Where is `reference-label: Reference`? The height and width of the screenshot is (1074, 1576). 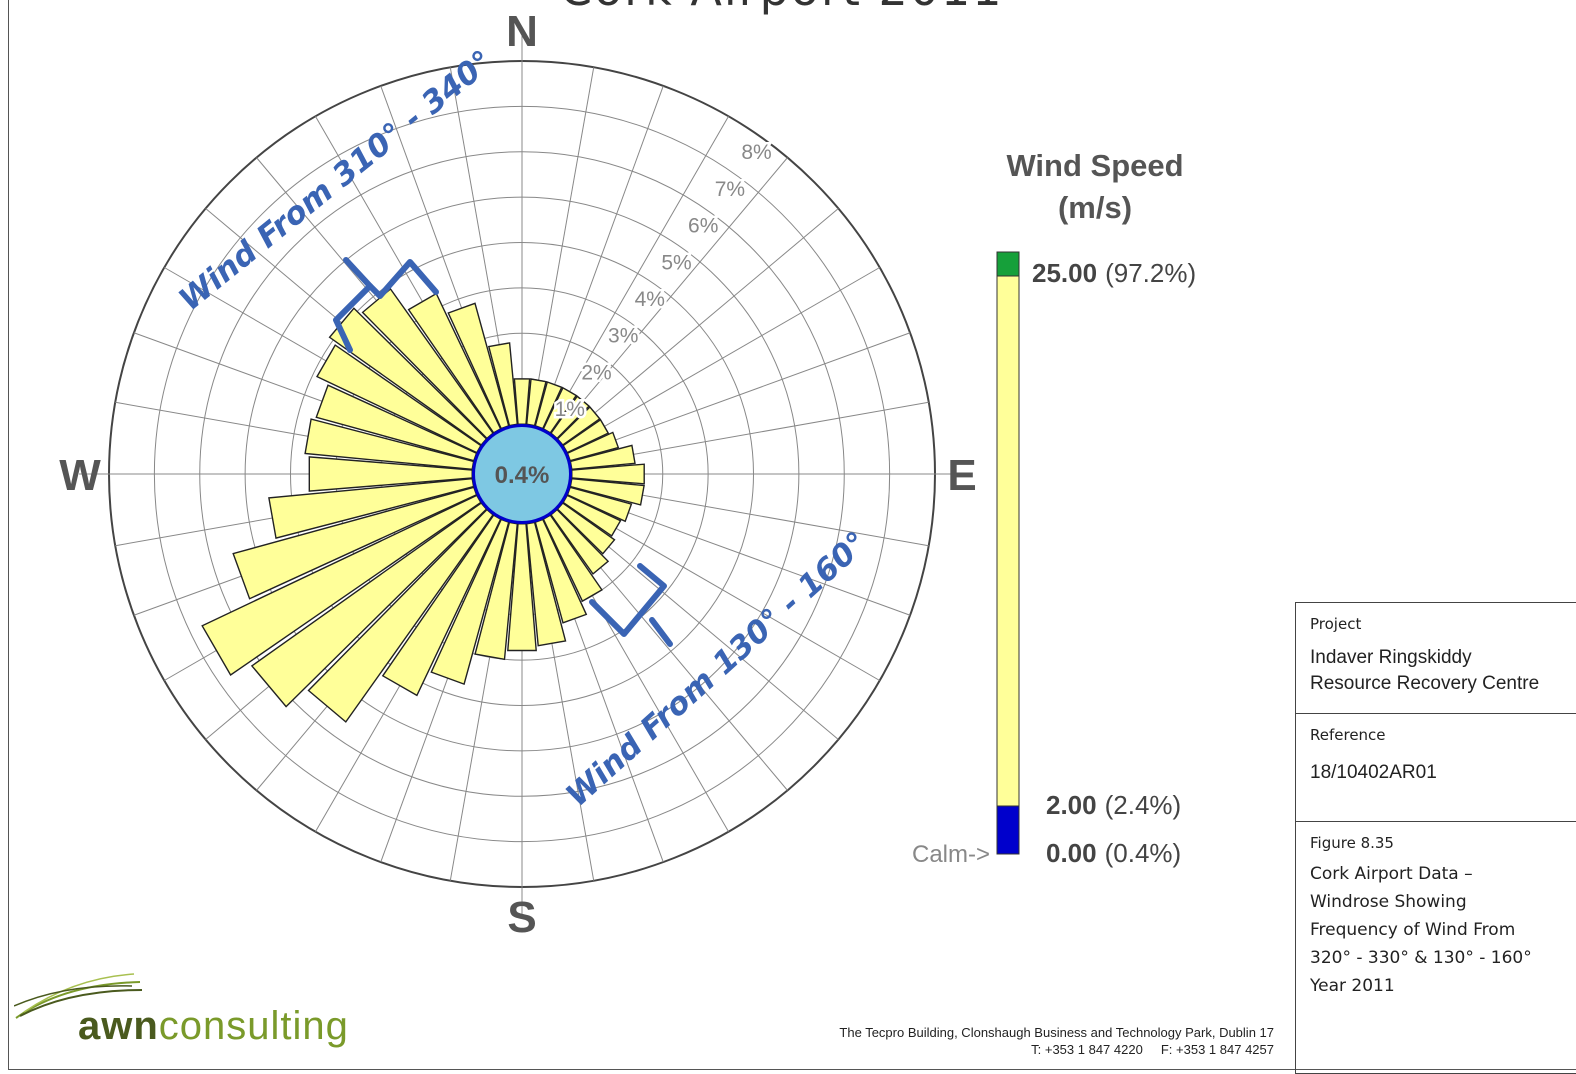 reference-label: Reference is located at coordinates (1348, 735).